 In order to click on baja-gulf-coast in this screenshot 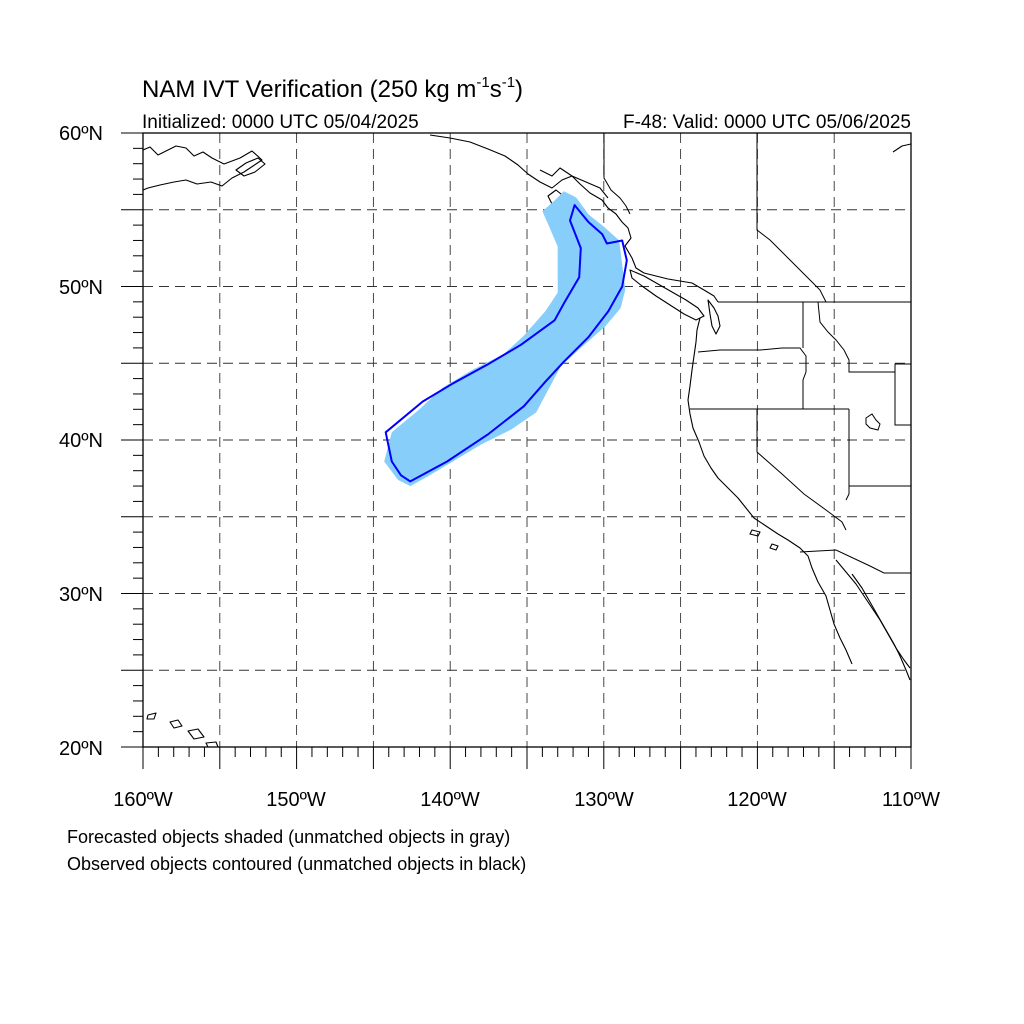, I will do `click(873, 614)`.